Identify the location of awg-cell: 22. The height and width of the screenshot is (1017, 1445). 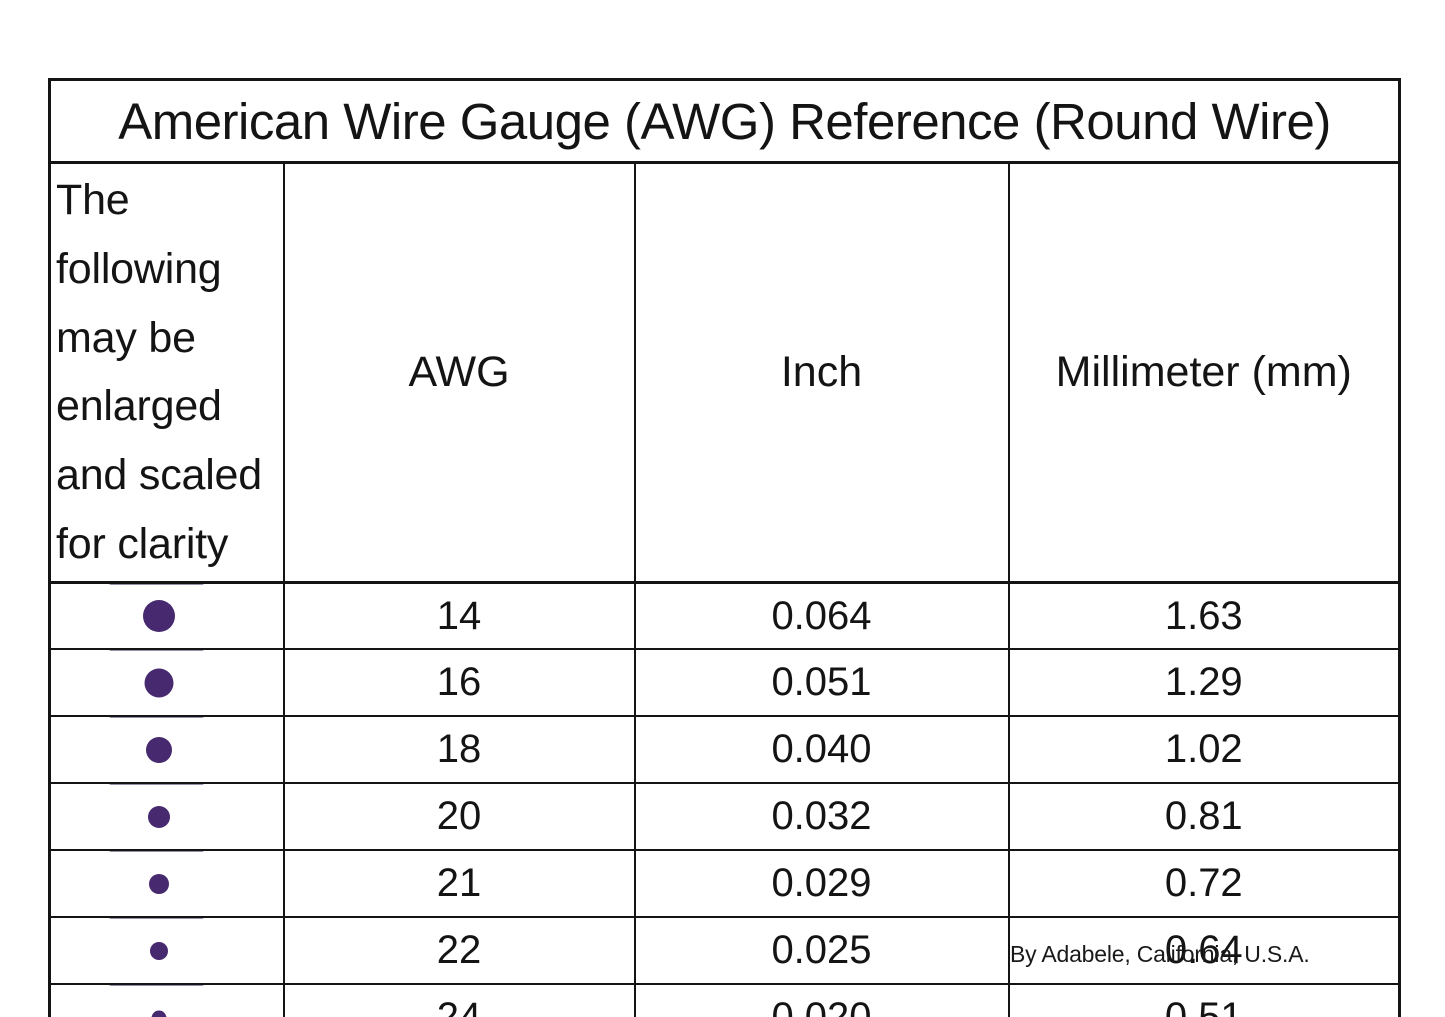
(459, 951).